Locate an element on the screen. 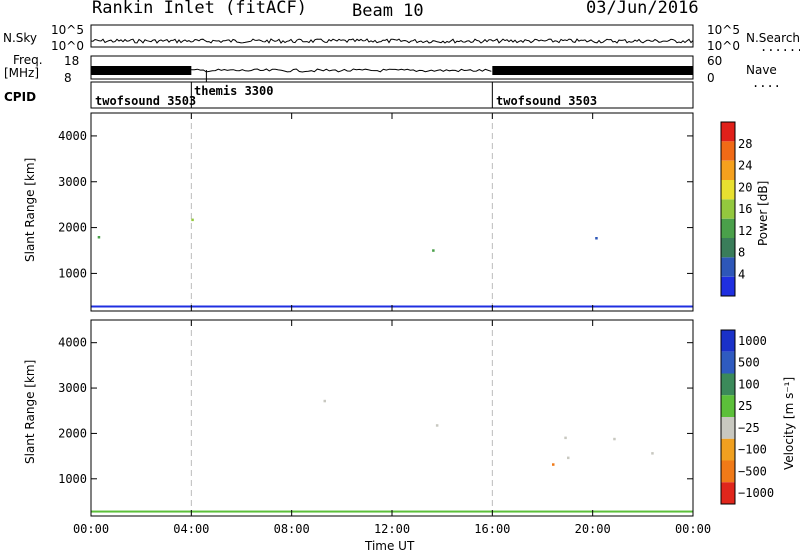 The image size is (800, 554). velocity-colorbar-frame is located at coordinates (728, 417).